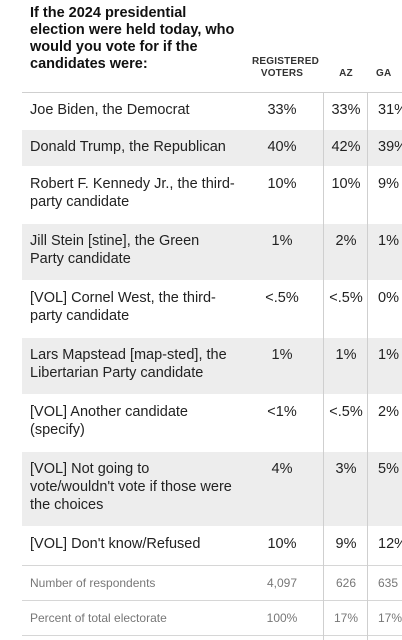 The width and height of the screenshot is (402, 640). I want to click on column-header-registered-label: REGISTERED VOTERS, so click(286, 67).